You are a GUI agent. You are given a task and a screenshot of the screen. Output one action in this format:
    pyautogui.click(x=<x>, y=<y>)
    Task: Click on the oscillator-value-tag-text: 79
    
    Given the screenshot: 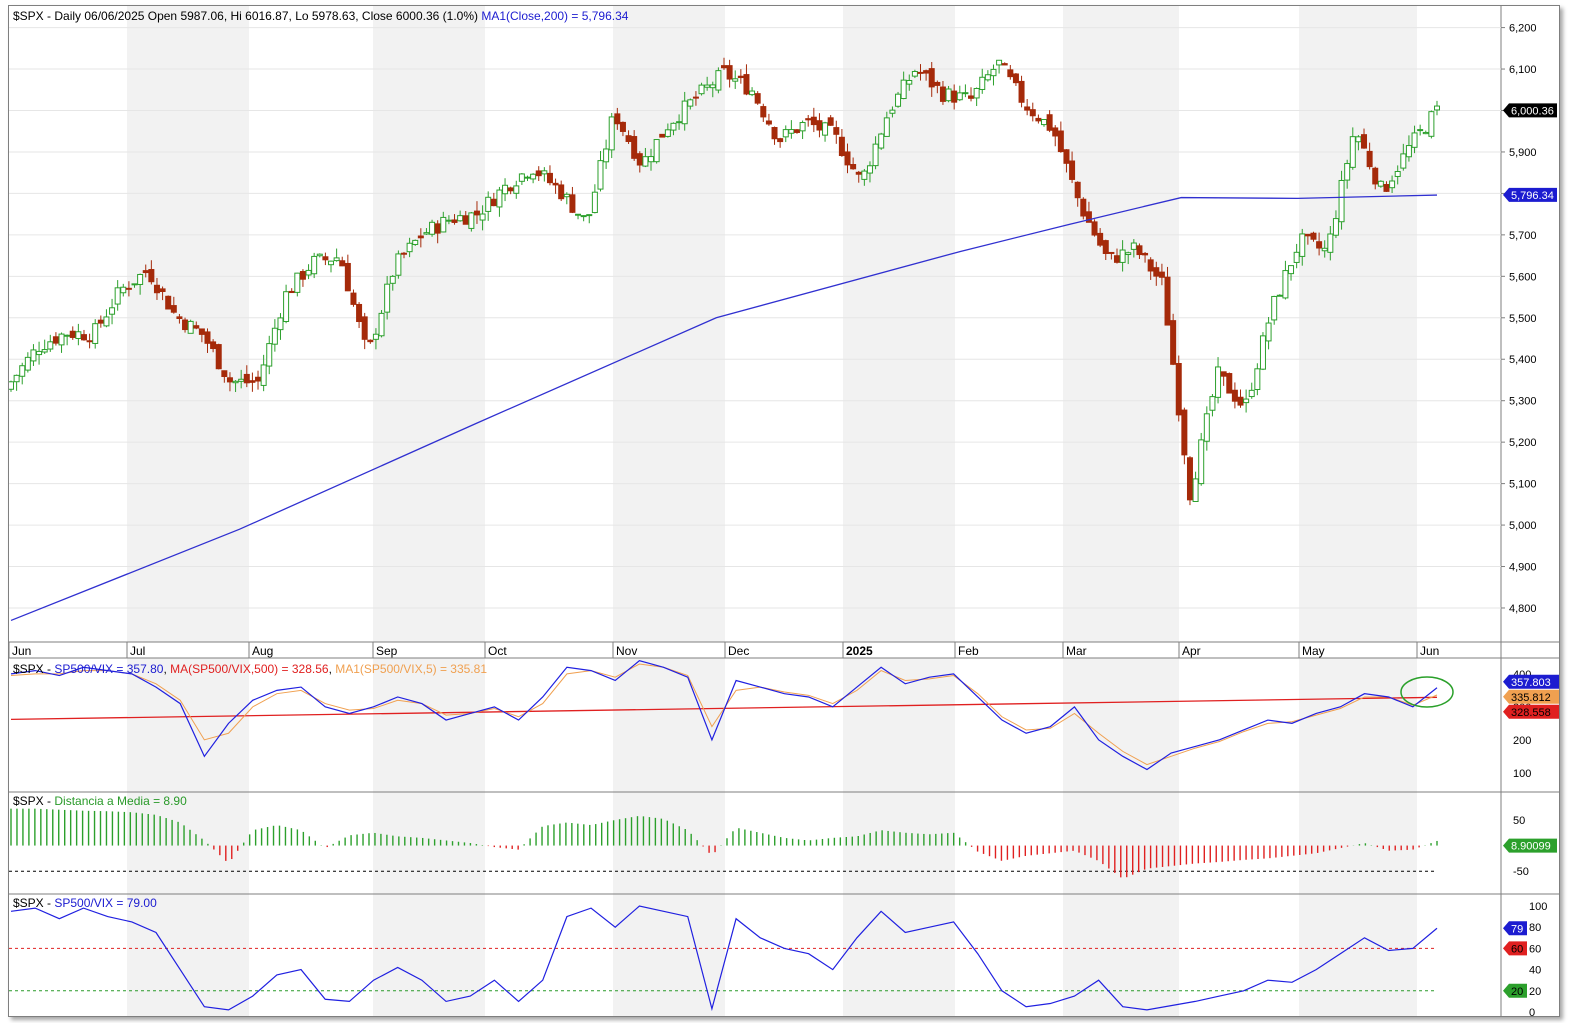 What is the action you would take?
    pyautogui.click(x=1517, y=929)
    